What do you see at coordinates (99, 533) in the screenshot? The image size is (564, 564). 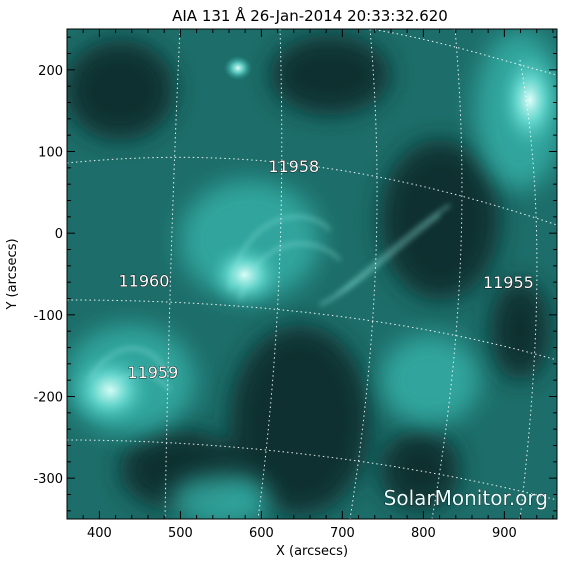 I see `x-tick-label: 400` at bounding box center [99, 533].